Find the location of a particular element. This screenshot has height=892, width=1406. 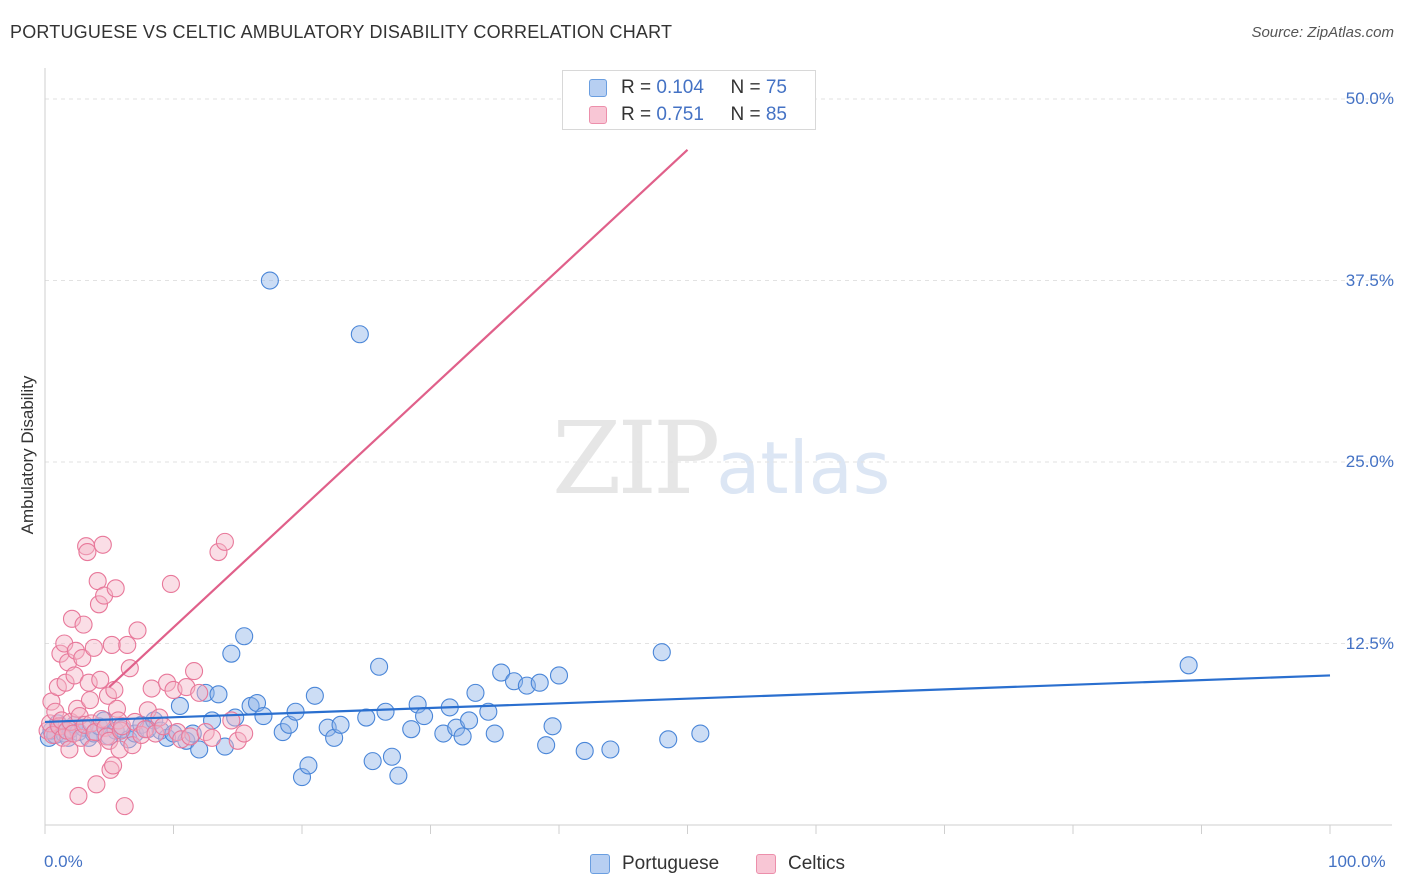

bottom-label-celtics: Celtics is located at coordinates (817, 863).